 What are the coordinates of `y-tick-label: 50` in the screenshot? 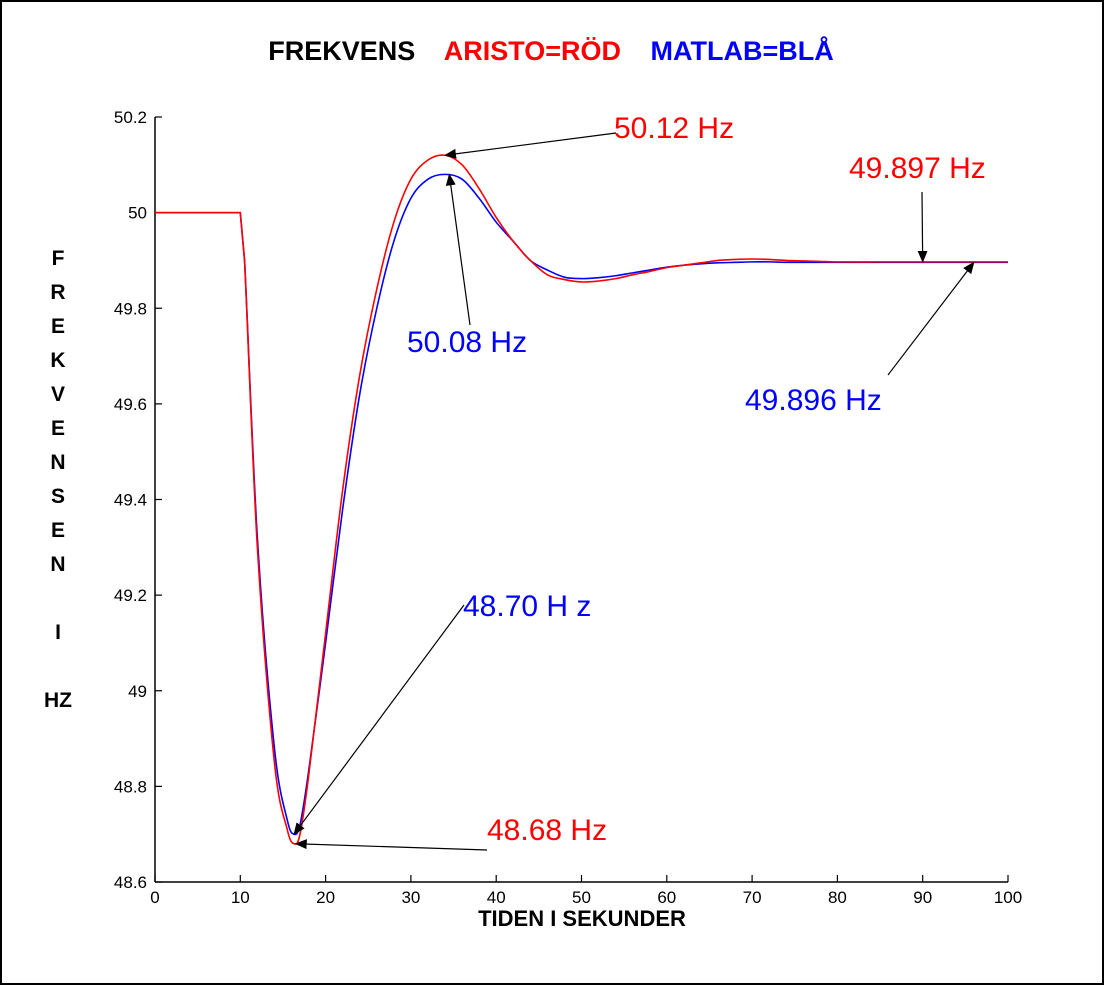 It's located at (137, 213).